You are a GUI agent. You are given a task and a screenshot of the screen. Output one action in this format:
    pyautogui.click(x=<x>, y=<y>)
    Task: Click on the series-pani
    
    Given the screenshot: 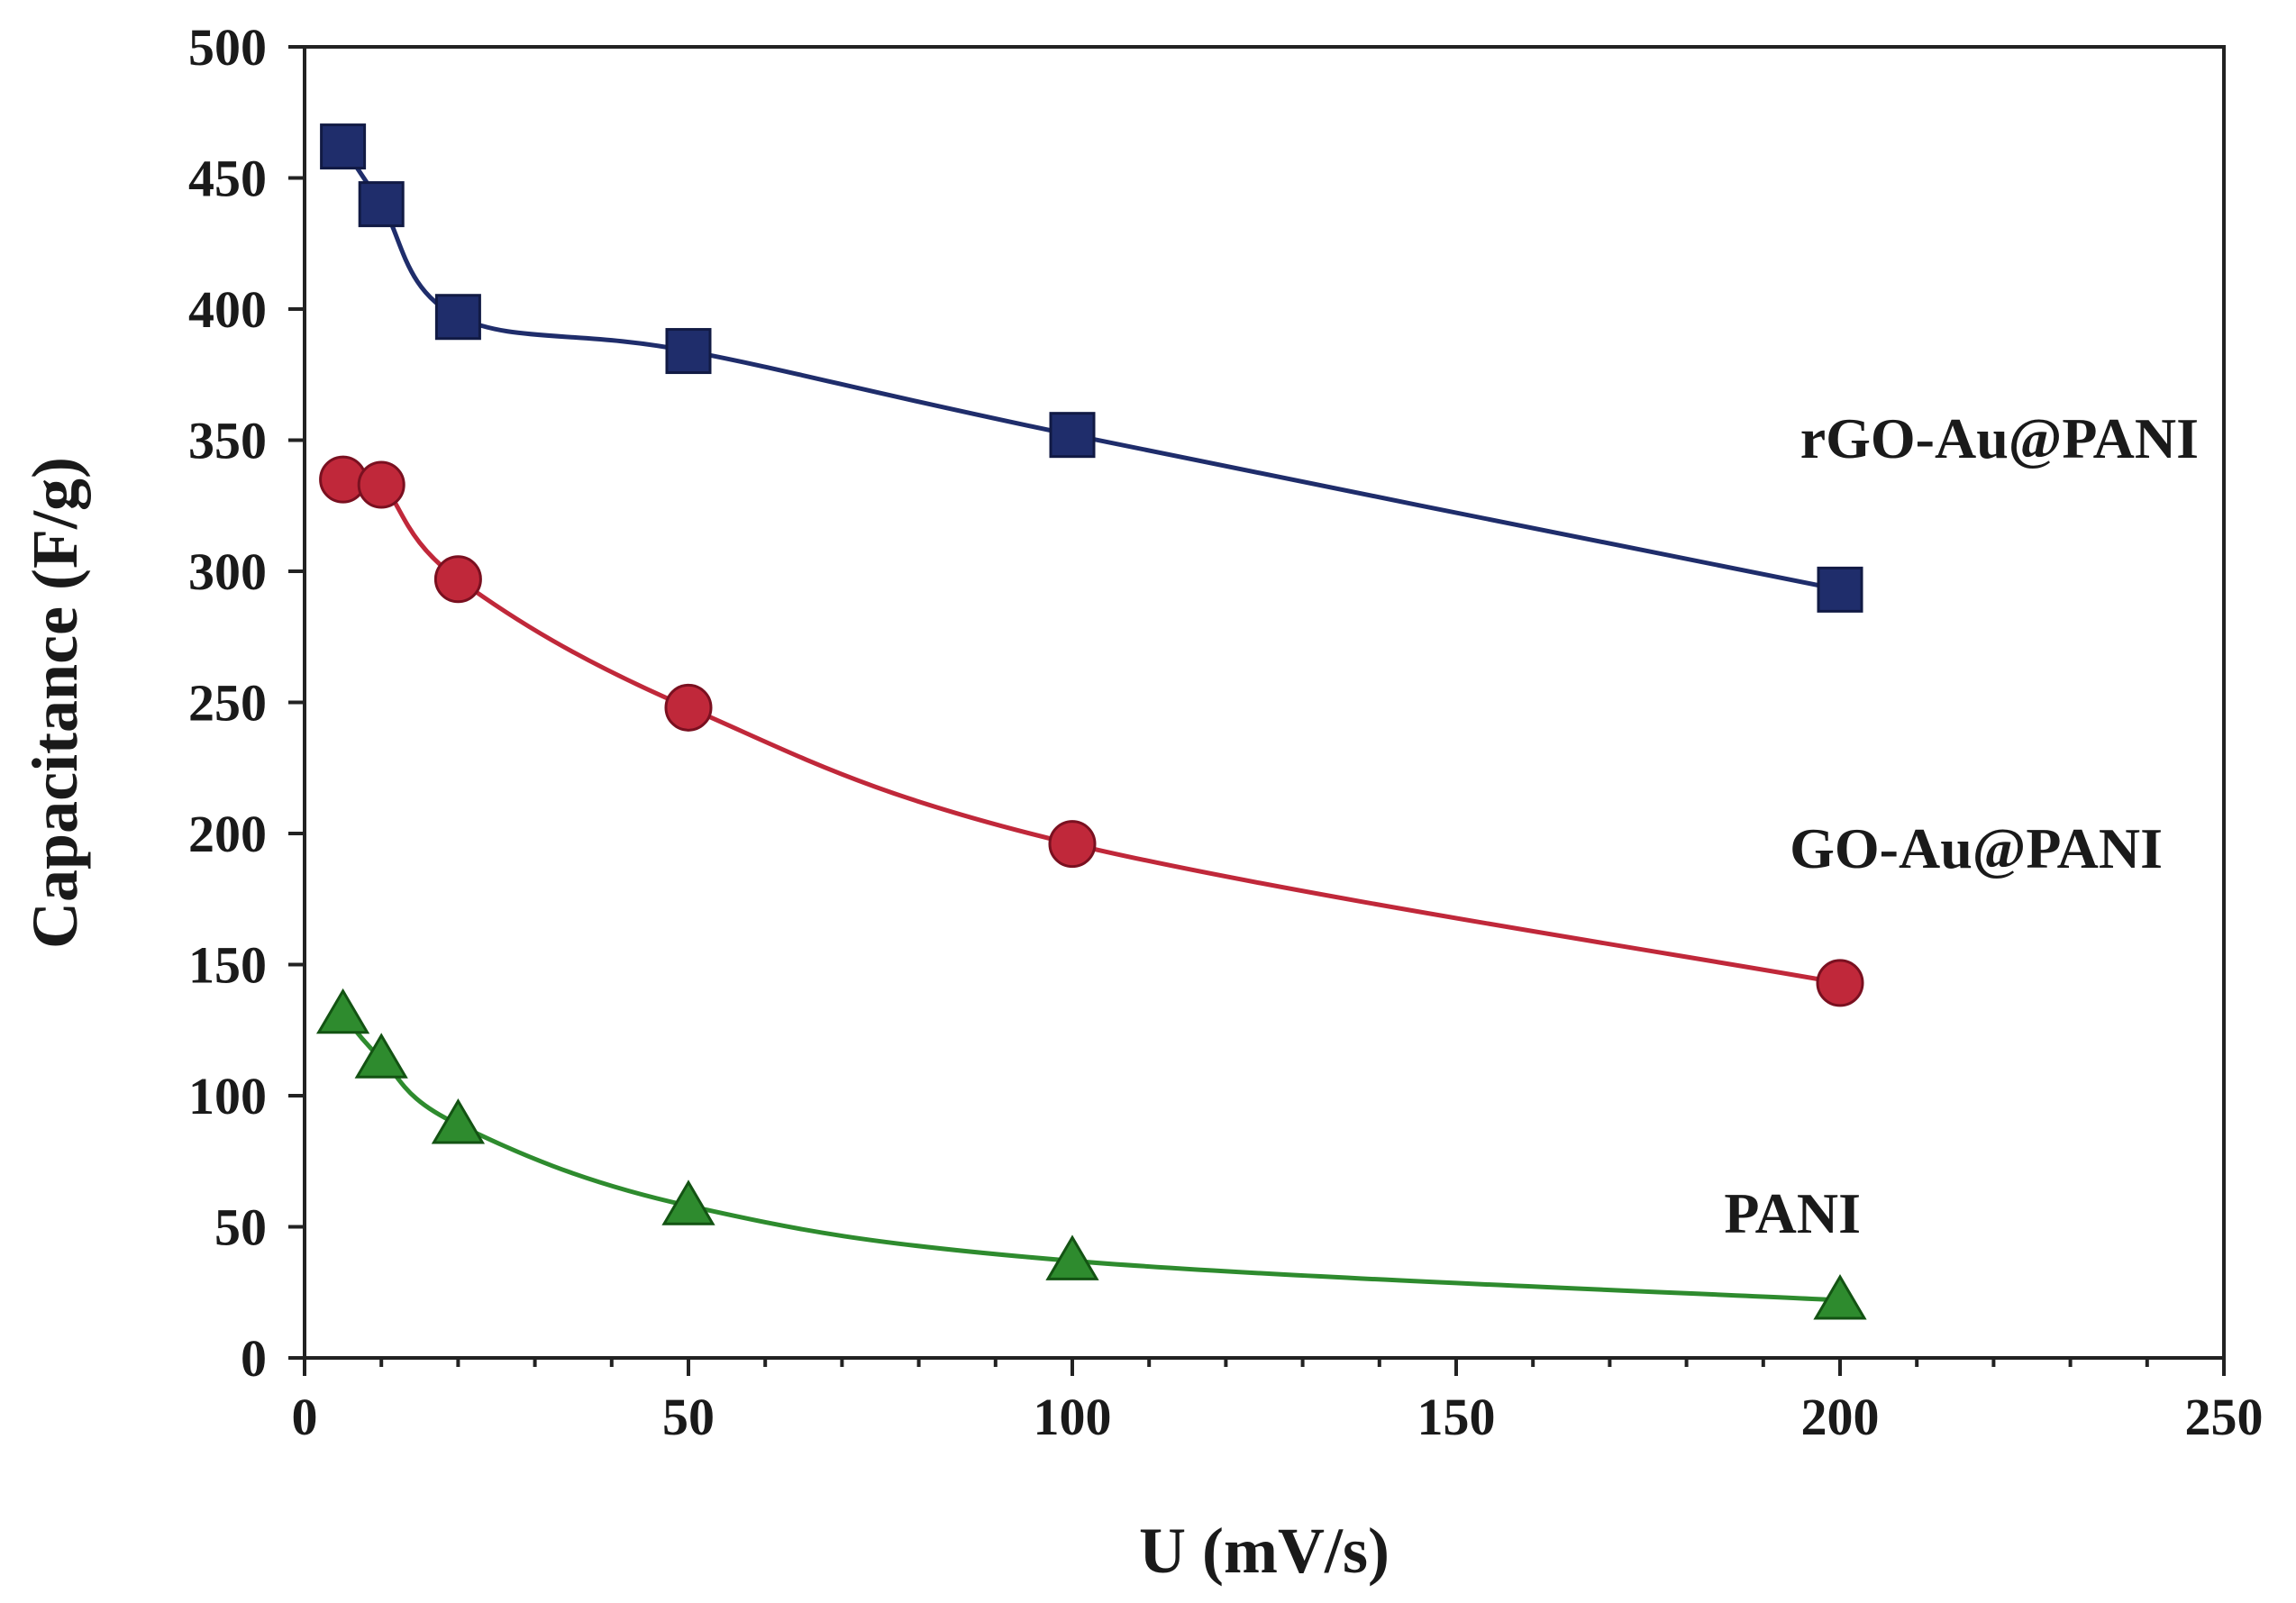 What is the action you would take?
    pyautogui.click(x=1091, y=1154)
    